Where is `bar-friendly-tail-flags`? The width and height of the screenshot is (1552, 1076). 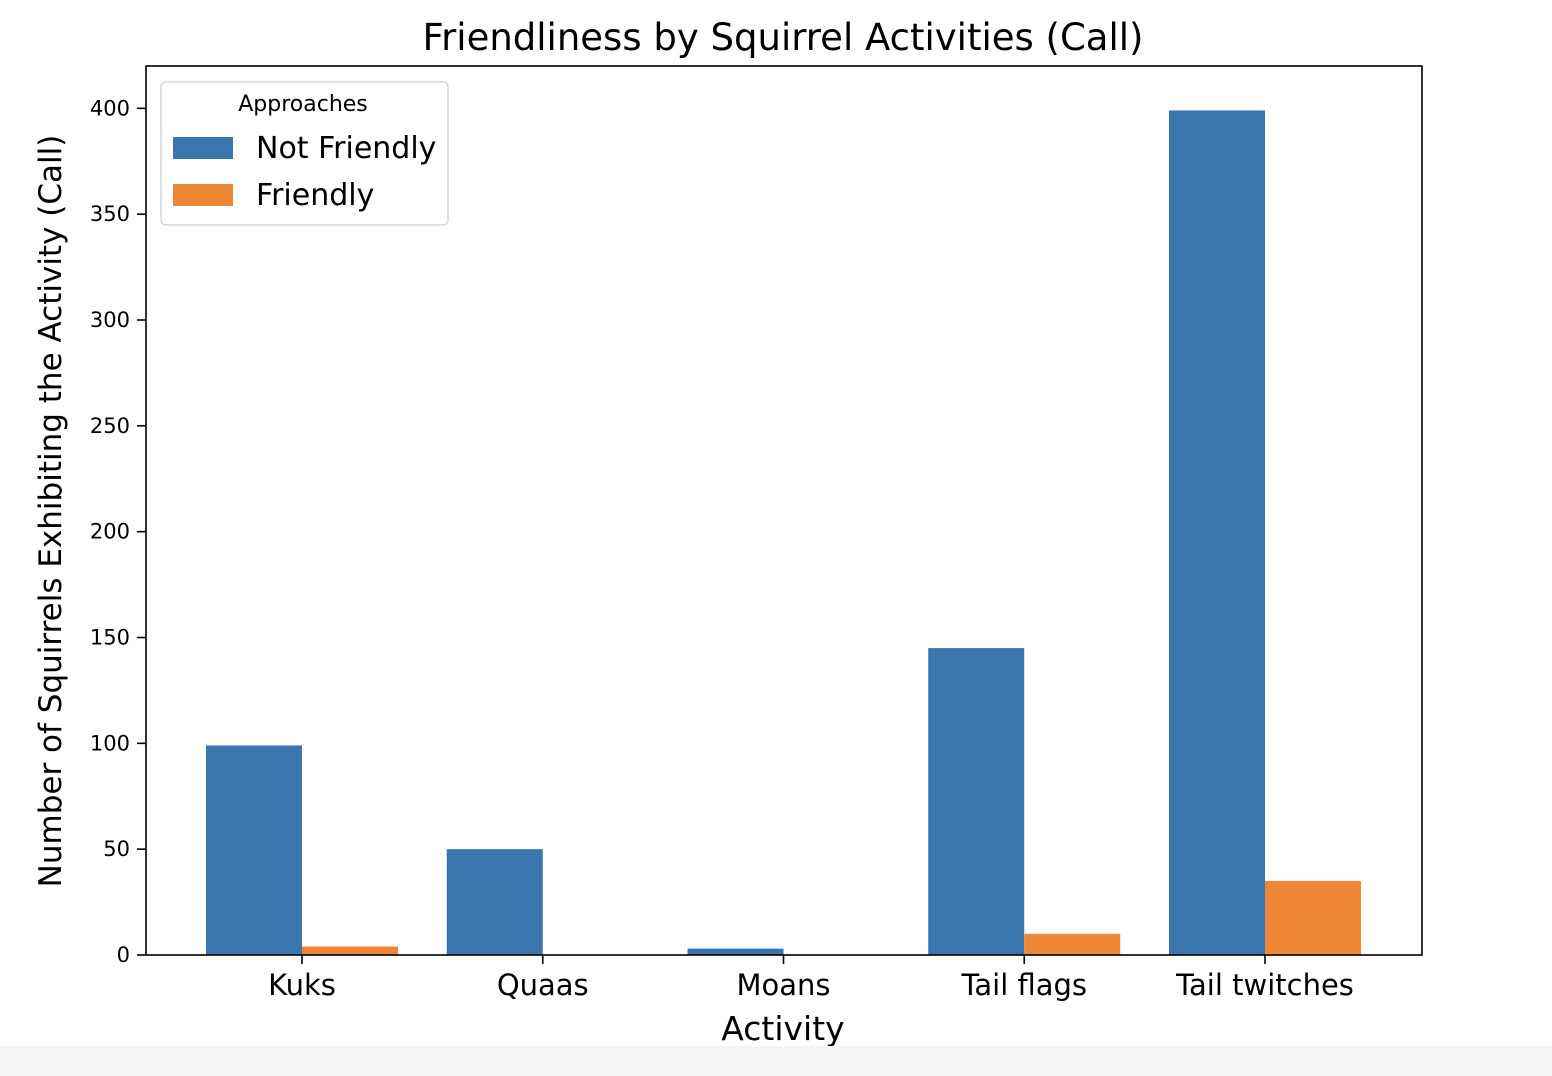
bar-friendly-tail-flags is located at coordinates (1072, 944).